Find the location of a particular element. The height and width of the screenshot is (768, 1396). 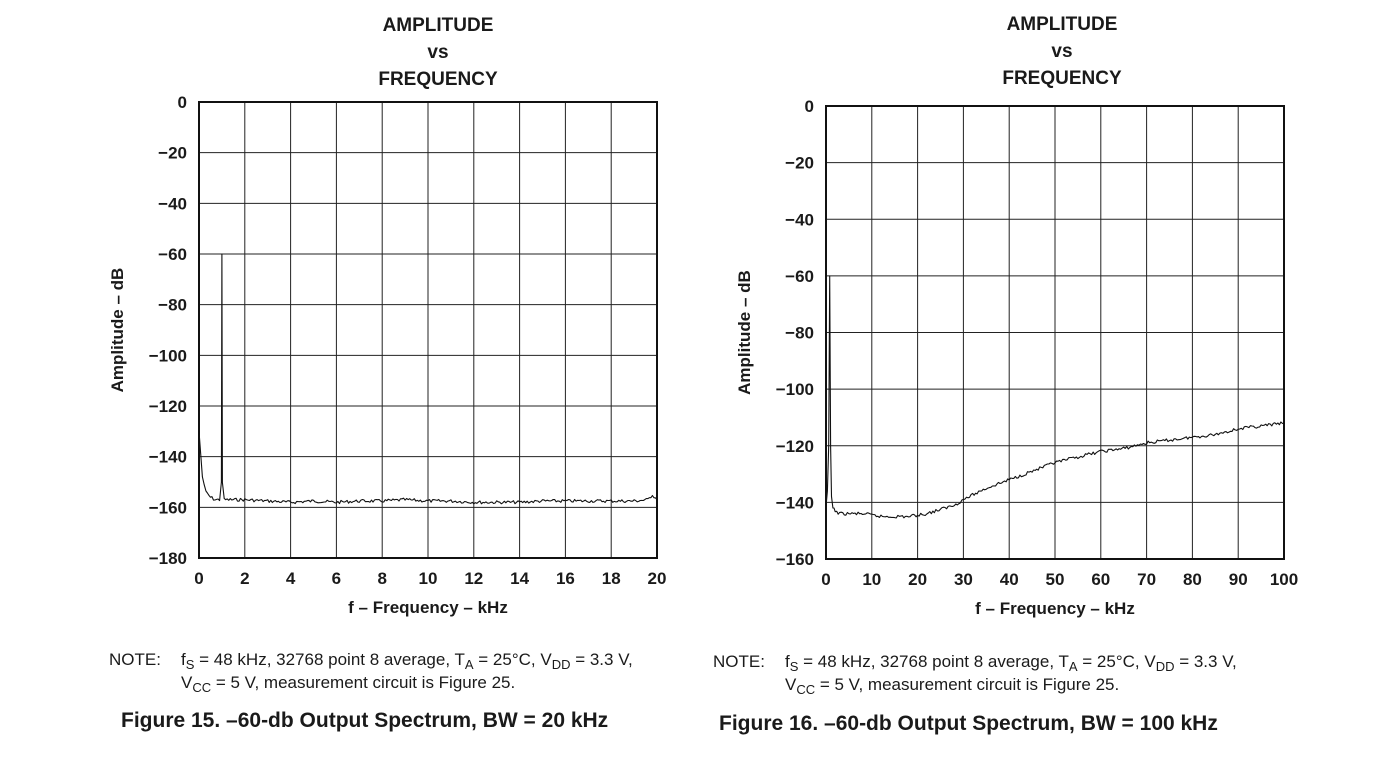

chart1-xtick-label: 12 is located at coordinates (473, 578).